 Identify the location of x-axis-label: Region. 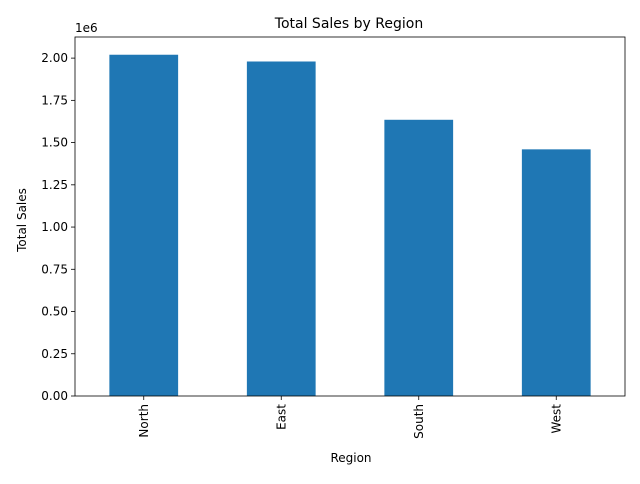
(350, 458).